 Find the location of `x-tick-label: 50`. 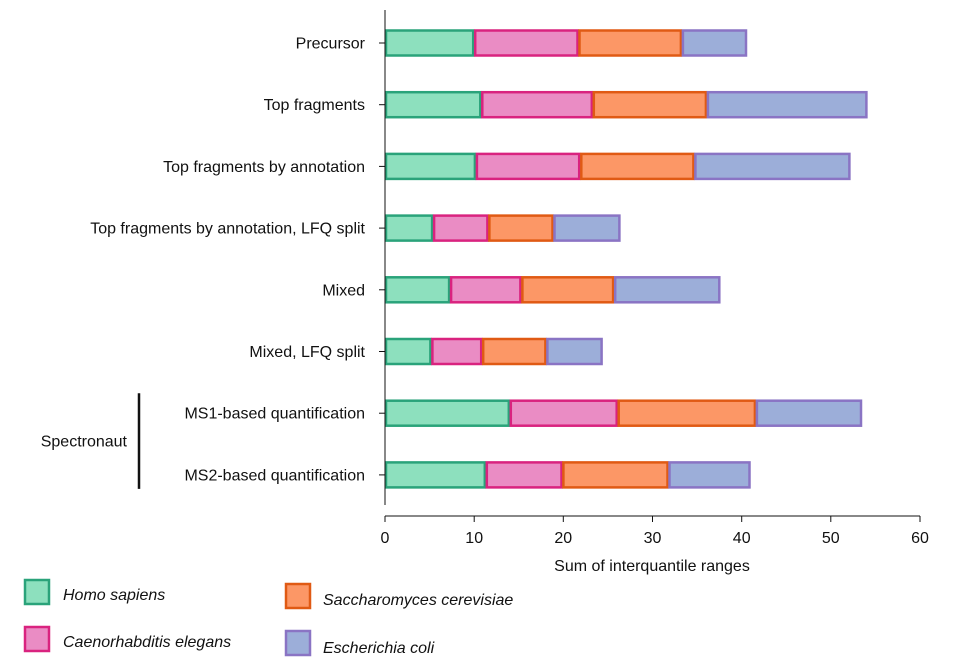

x-tick-label: 50 is located at coordinates (831, 538).